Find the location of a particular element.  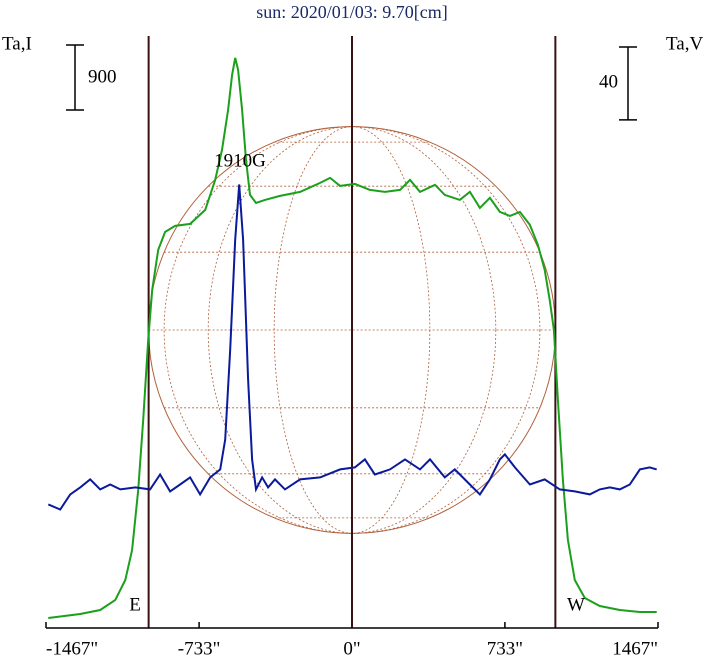

annotation: 1910G is located at coordinates (240, 160).